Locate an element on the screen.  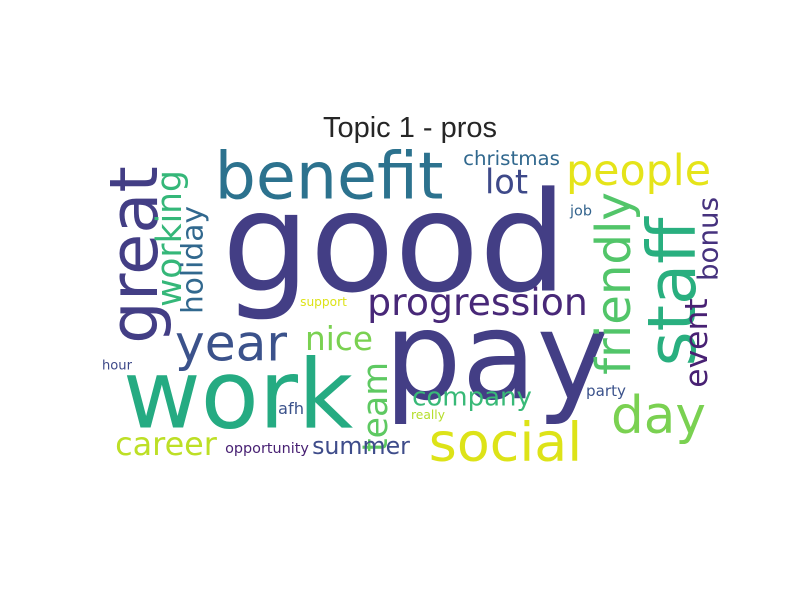
word-pay: pay is located at coordinates (496, 356).